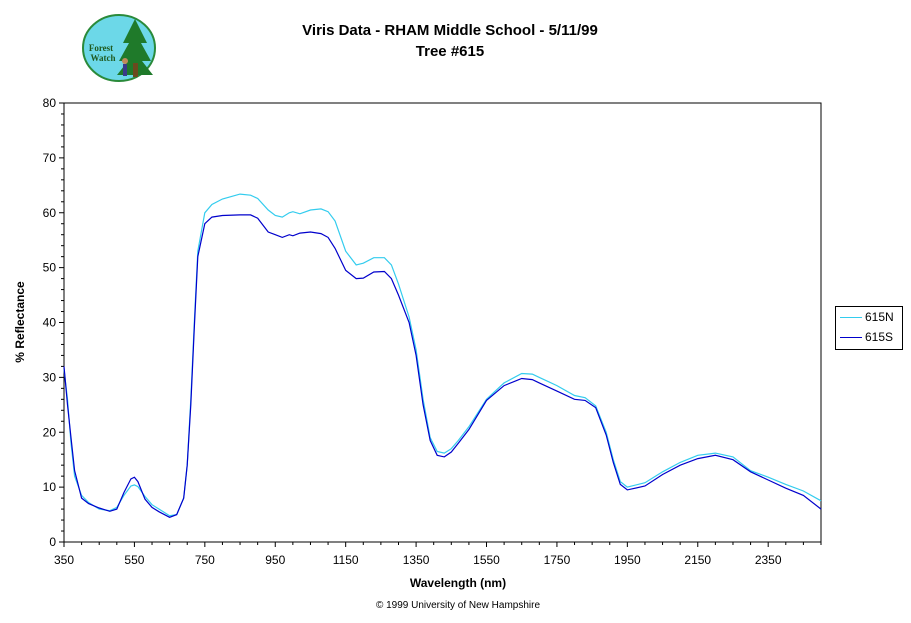  Describe the element at coordinates (346, 560) in the screenshot. I see `x-tick-label: 1150` at that location.